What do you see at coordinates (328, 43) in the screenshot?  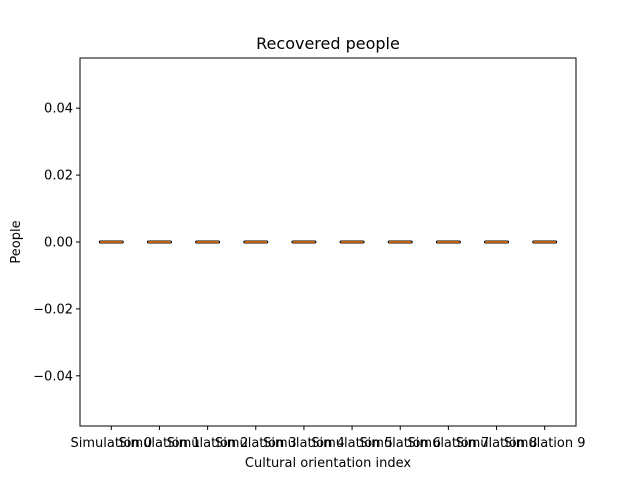 I see `chart-title: Recovered people` at bounding box center [328, 43].